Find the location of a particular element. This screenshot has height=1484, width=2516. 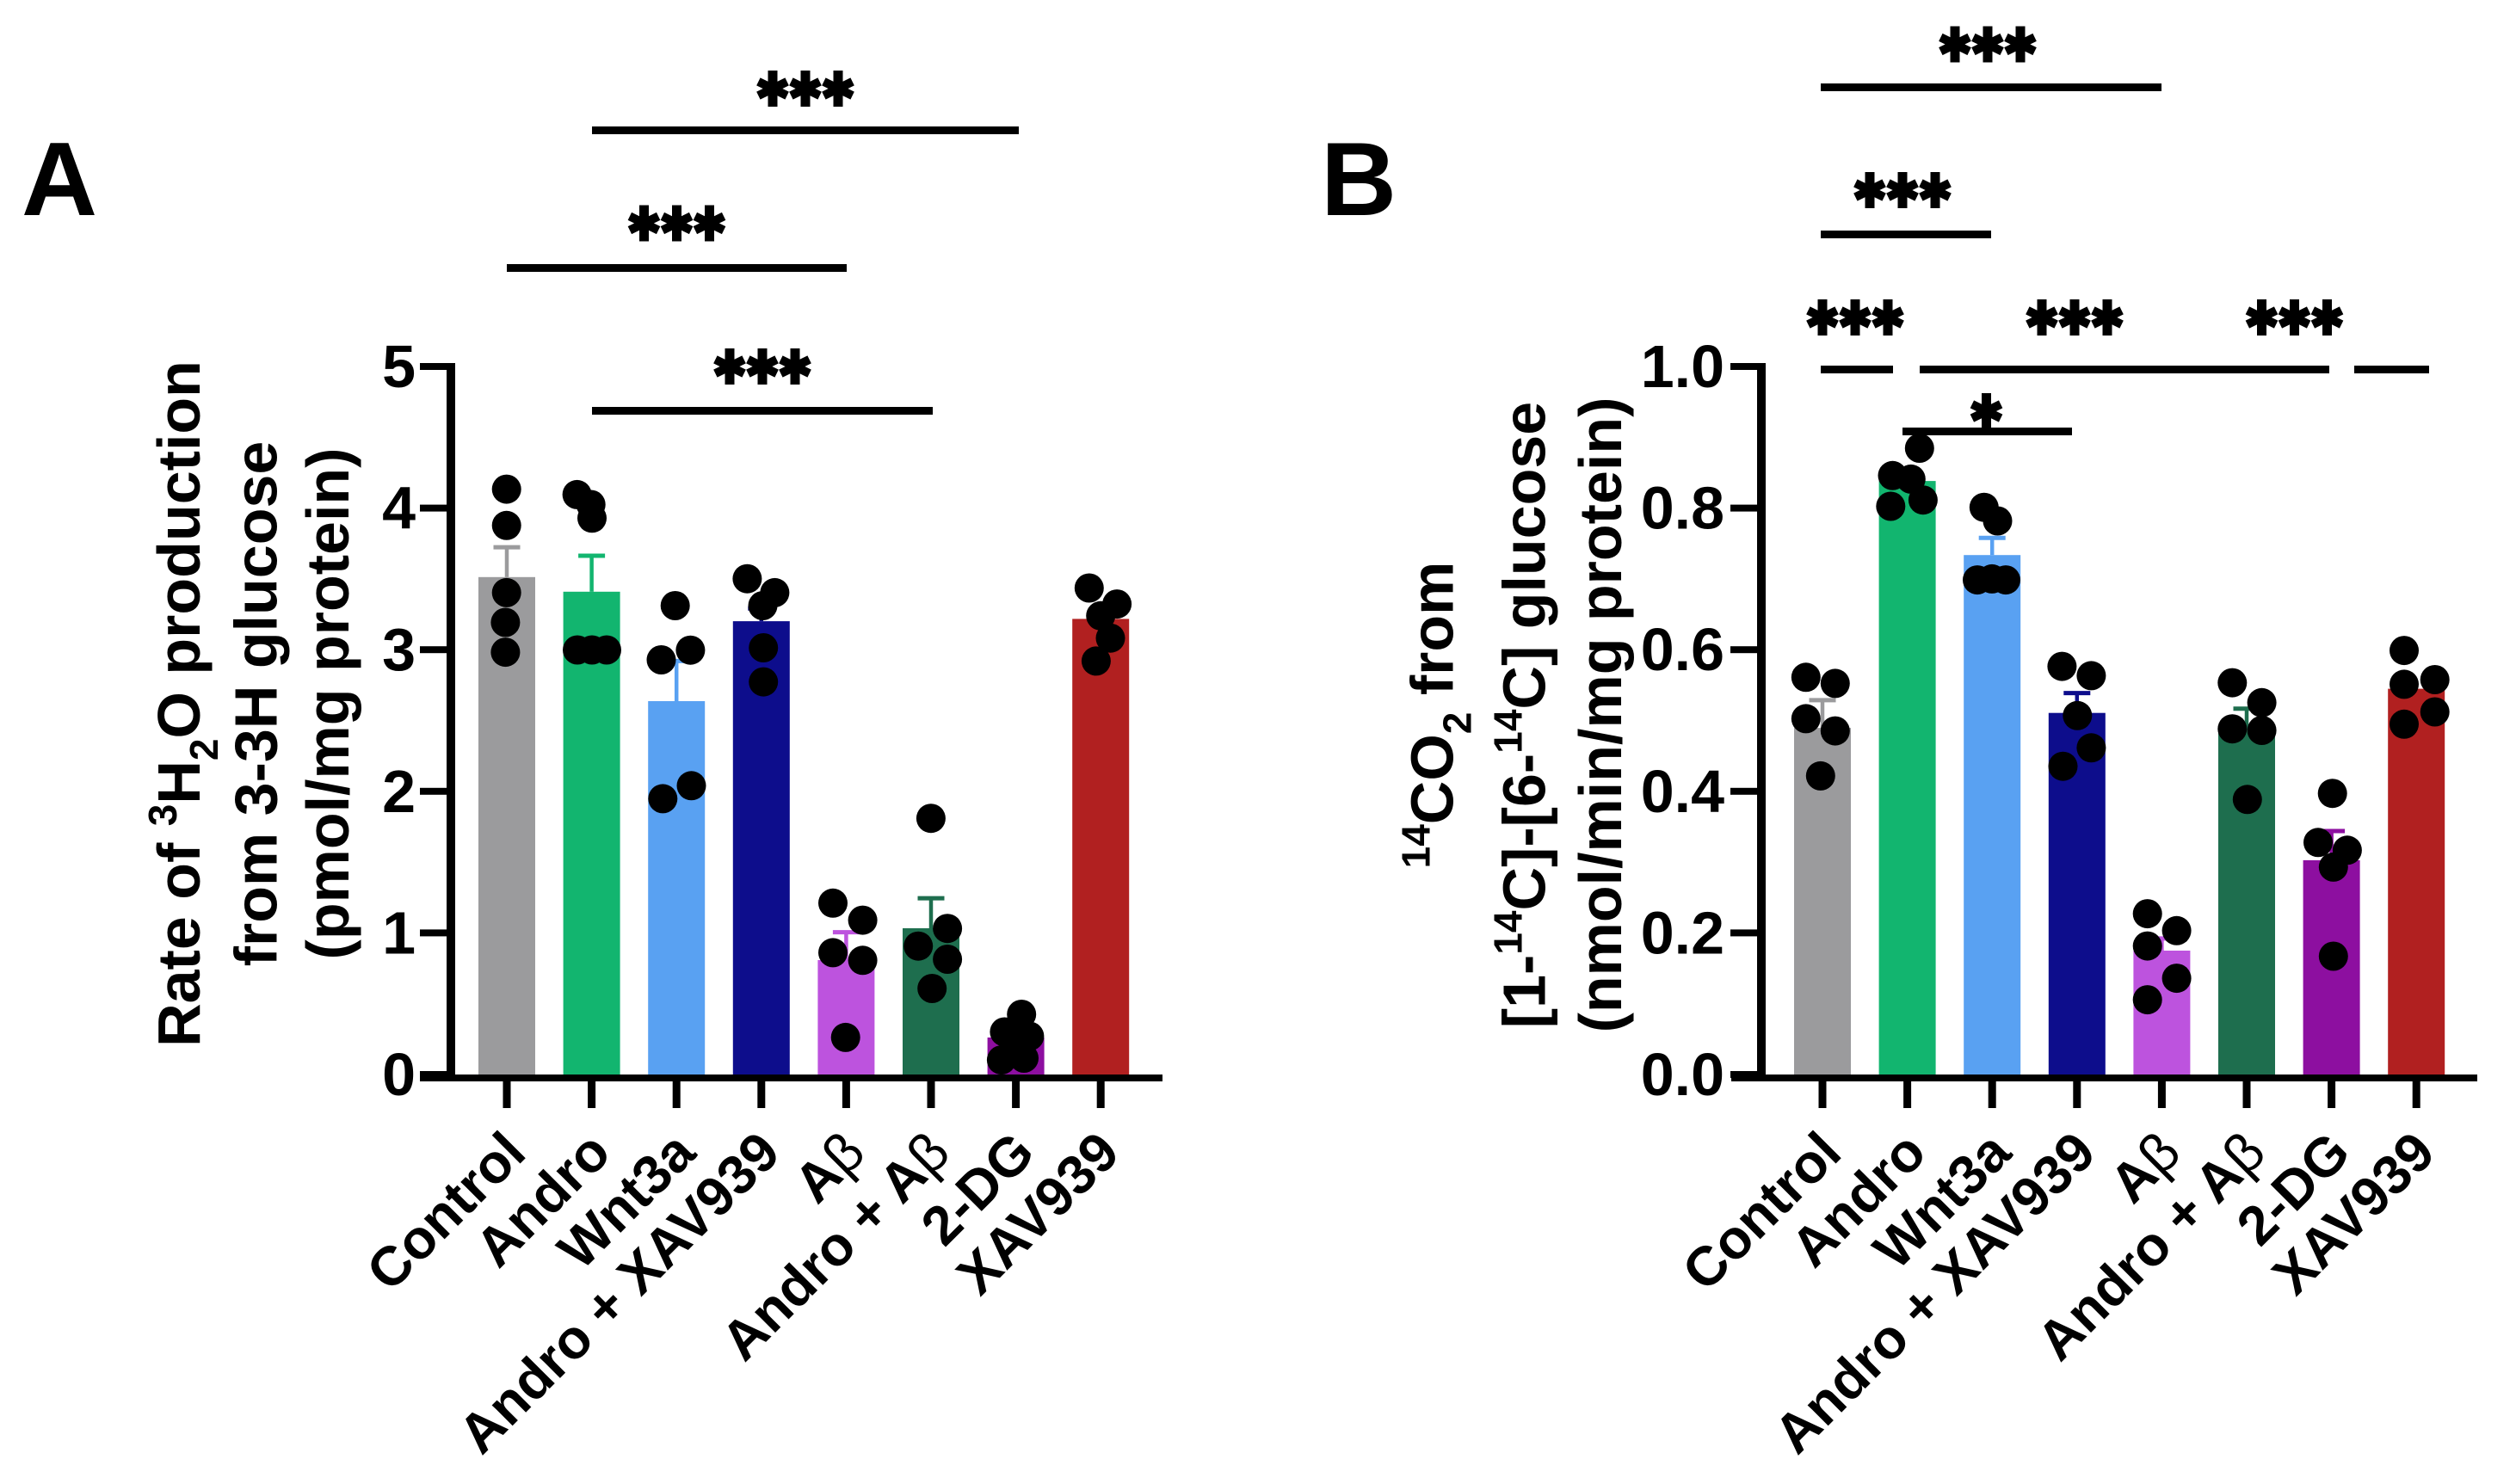

svg-text: 0.4 is located at coordinates (1682, 791).